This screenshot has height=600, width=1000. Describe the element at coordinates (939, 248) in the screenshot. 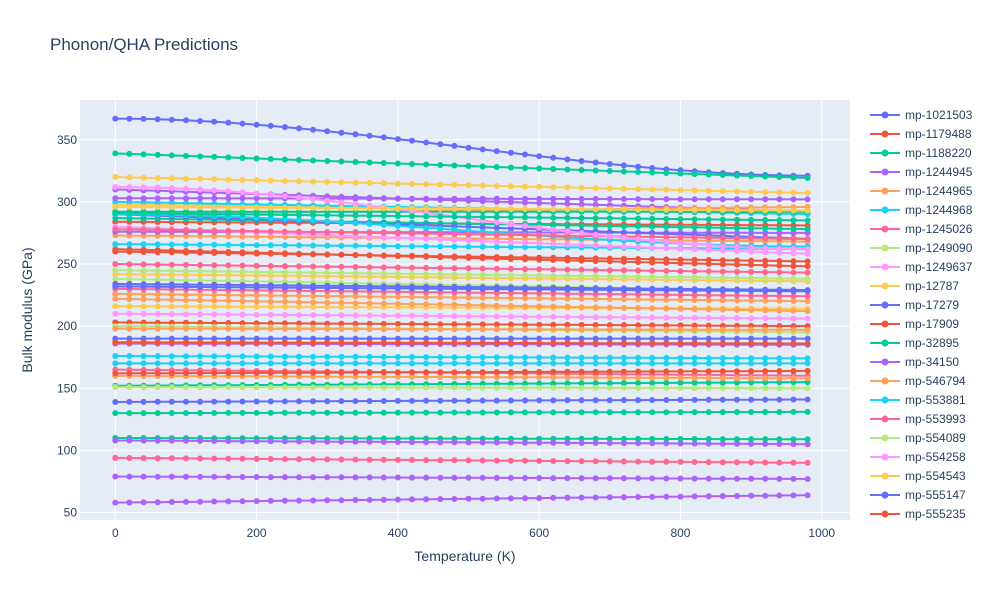

I see `legend-label: mp-1249090` at that location.